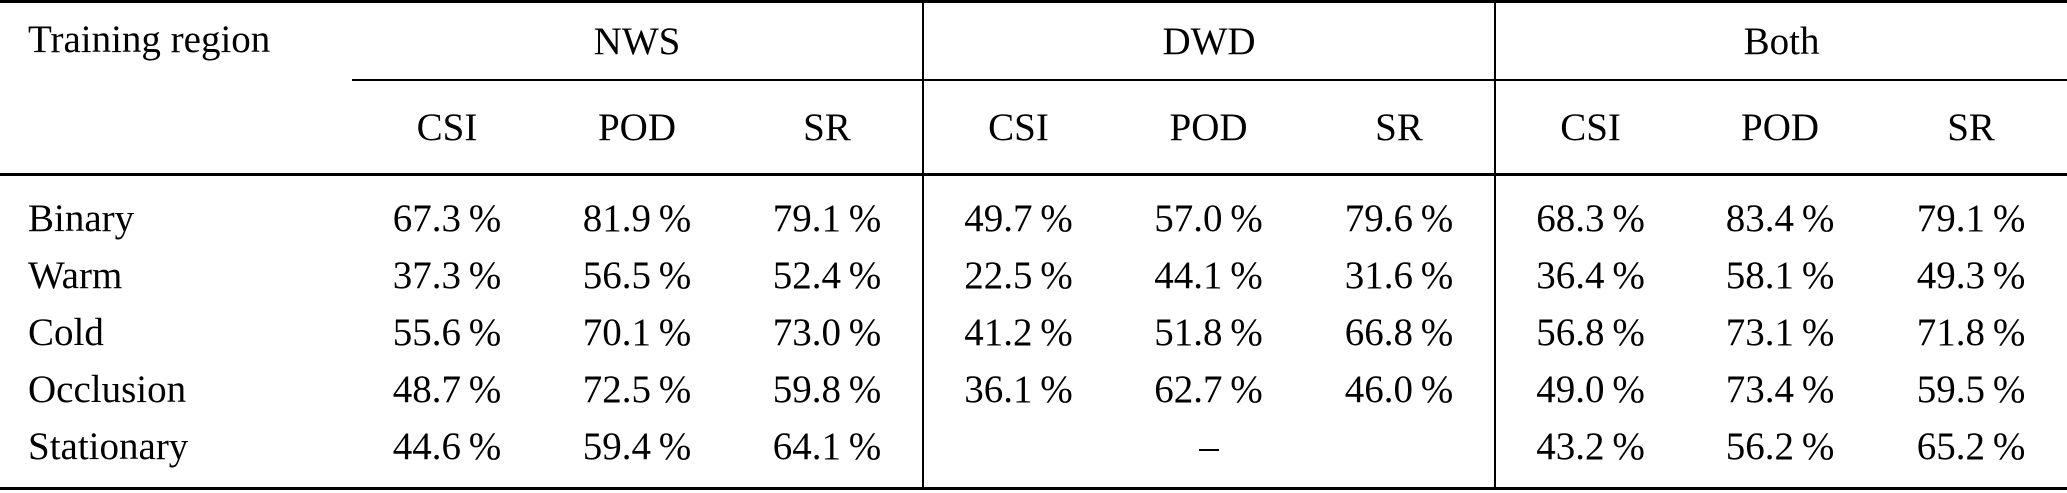 The width and height of the screenshot is (2067, 493). I want to click on value-cell: 73.1 %, so click(1780, 332).